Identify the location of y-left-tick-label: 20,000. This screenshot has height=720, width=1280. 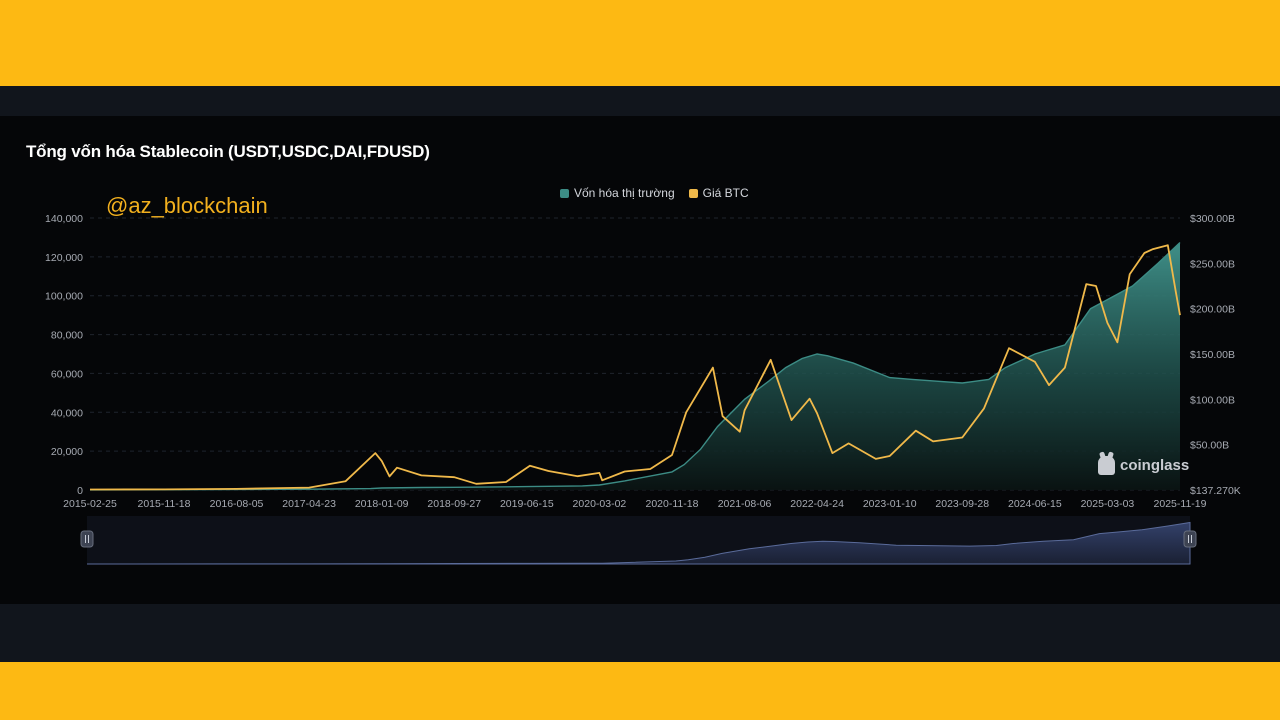
(67, 452).